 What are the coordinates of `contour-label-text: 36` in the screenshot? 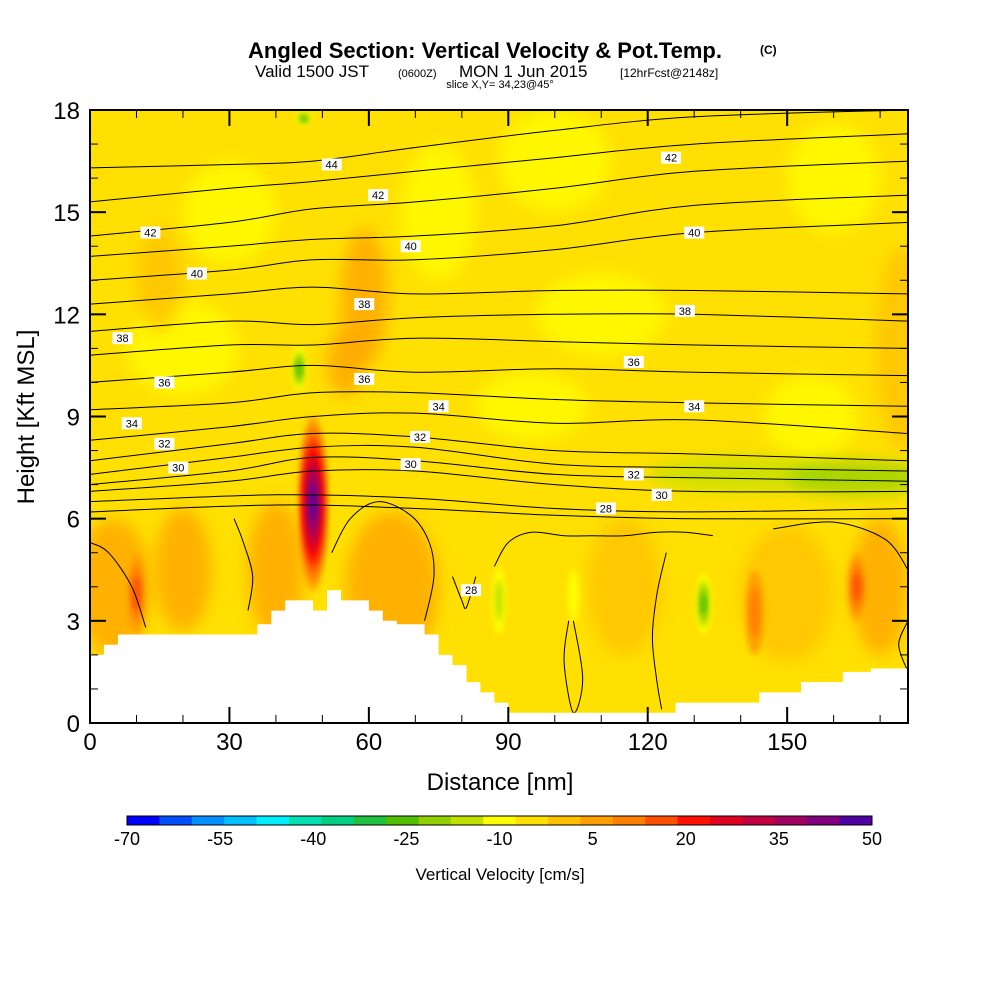 It's located at (164, 383).